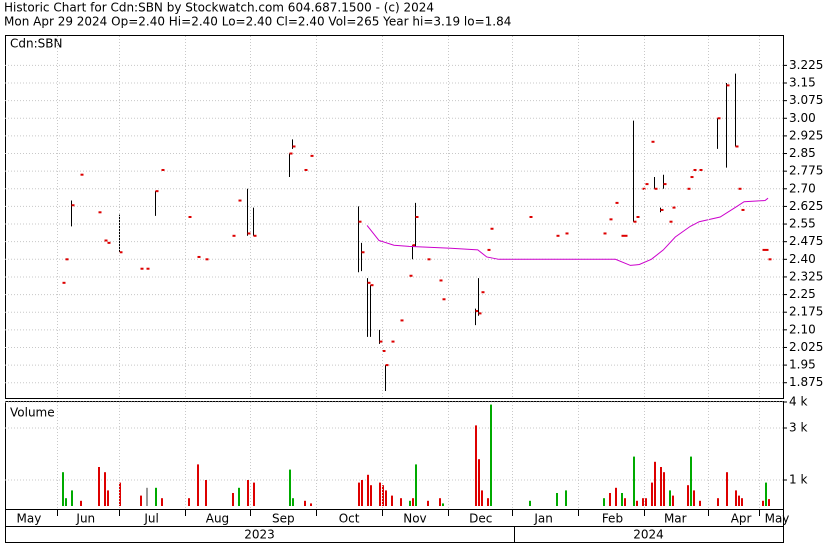 Image resolution: width=830 pixels, height=543 pixels. Describe the element at coordinates (543, 519) in the screenshot. I see `x-tick-label: Jan` at that location.